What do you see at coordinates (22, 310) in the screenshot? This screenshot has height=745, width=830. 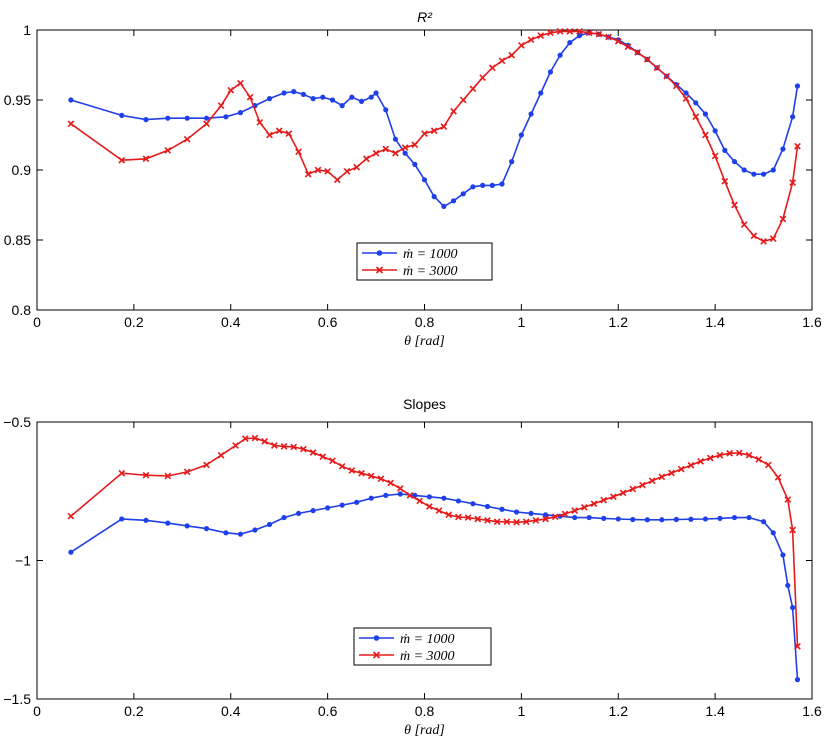 I see `y-tick-label: 0.8` at bounding box center [22, 310].